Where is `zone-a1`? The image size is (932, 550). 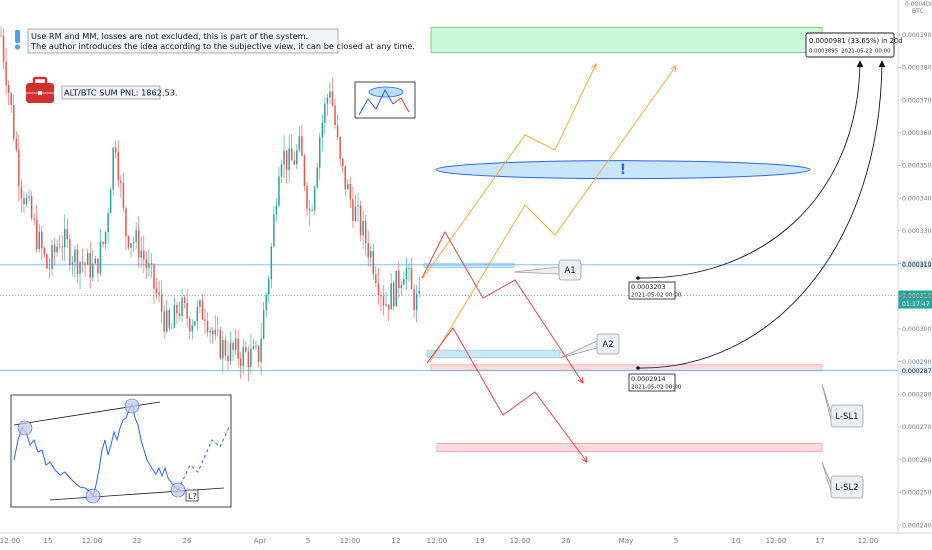 zone-a1 is located at coordinates (469, 265).